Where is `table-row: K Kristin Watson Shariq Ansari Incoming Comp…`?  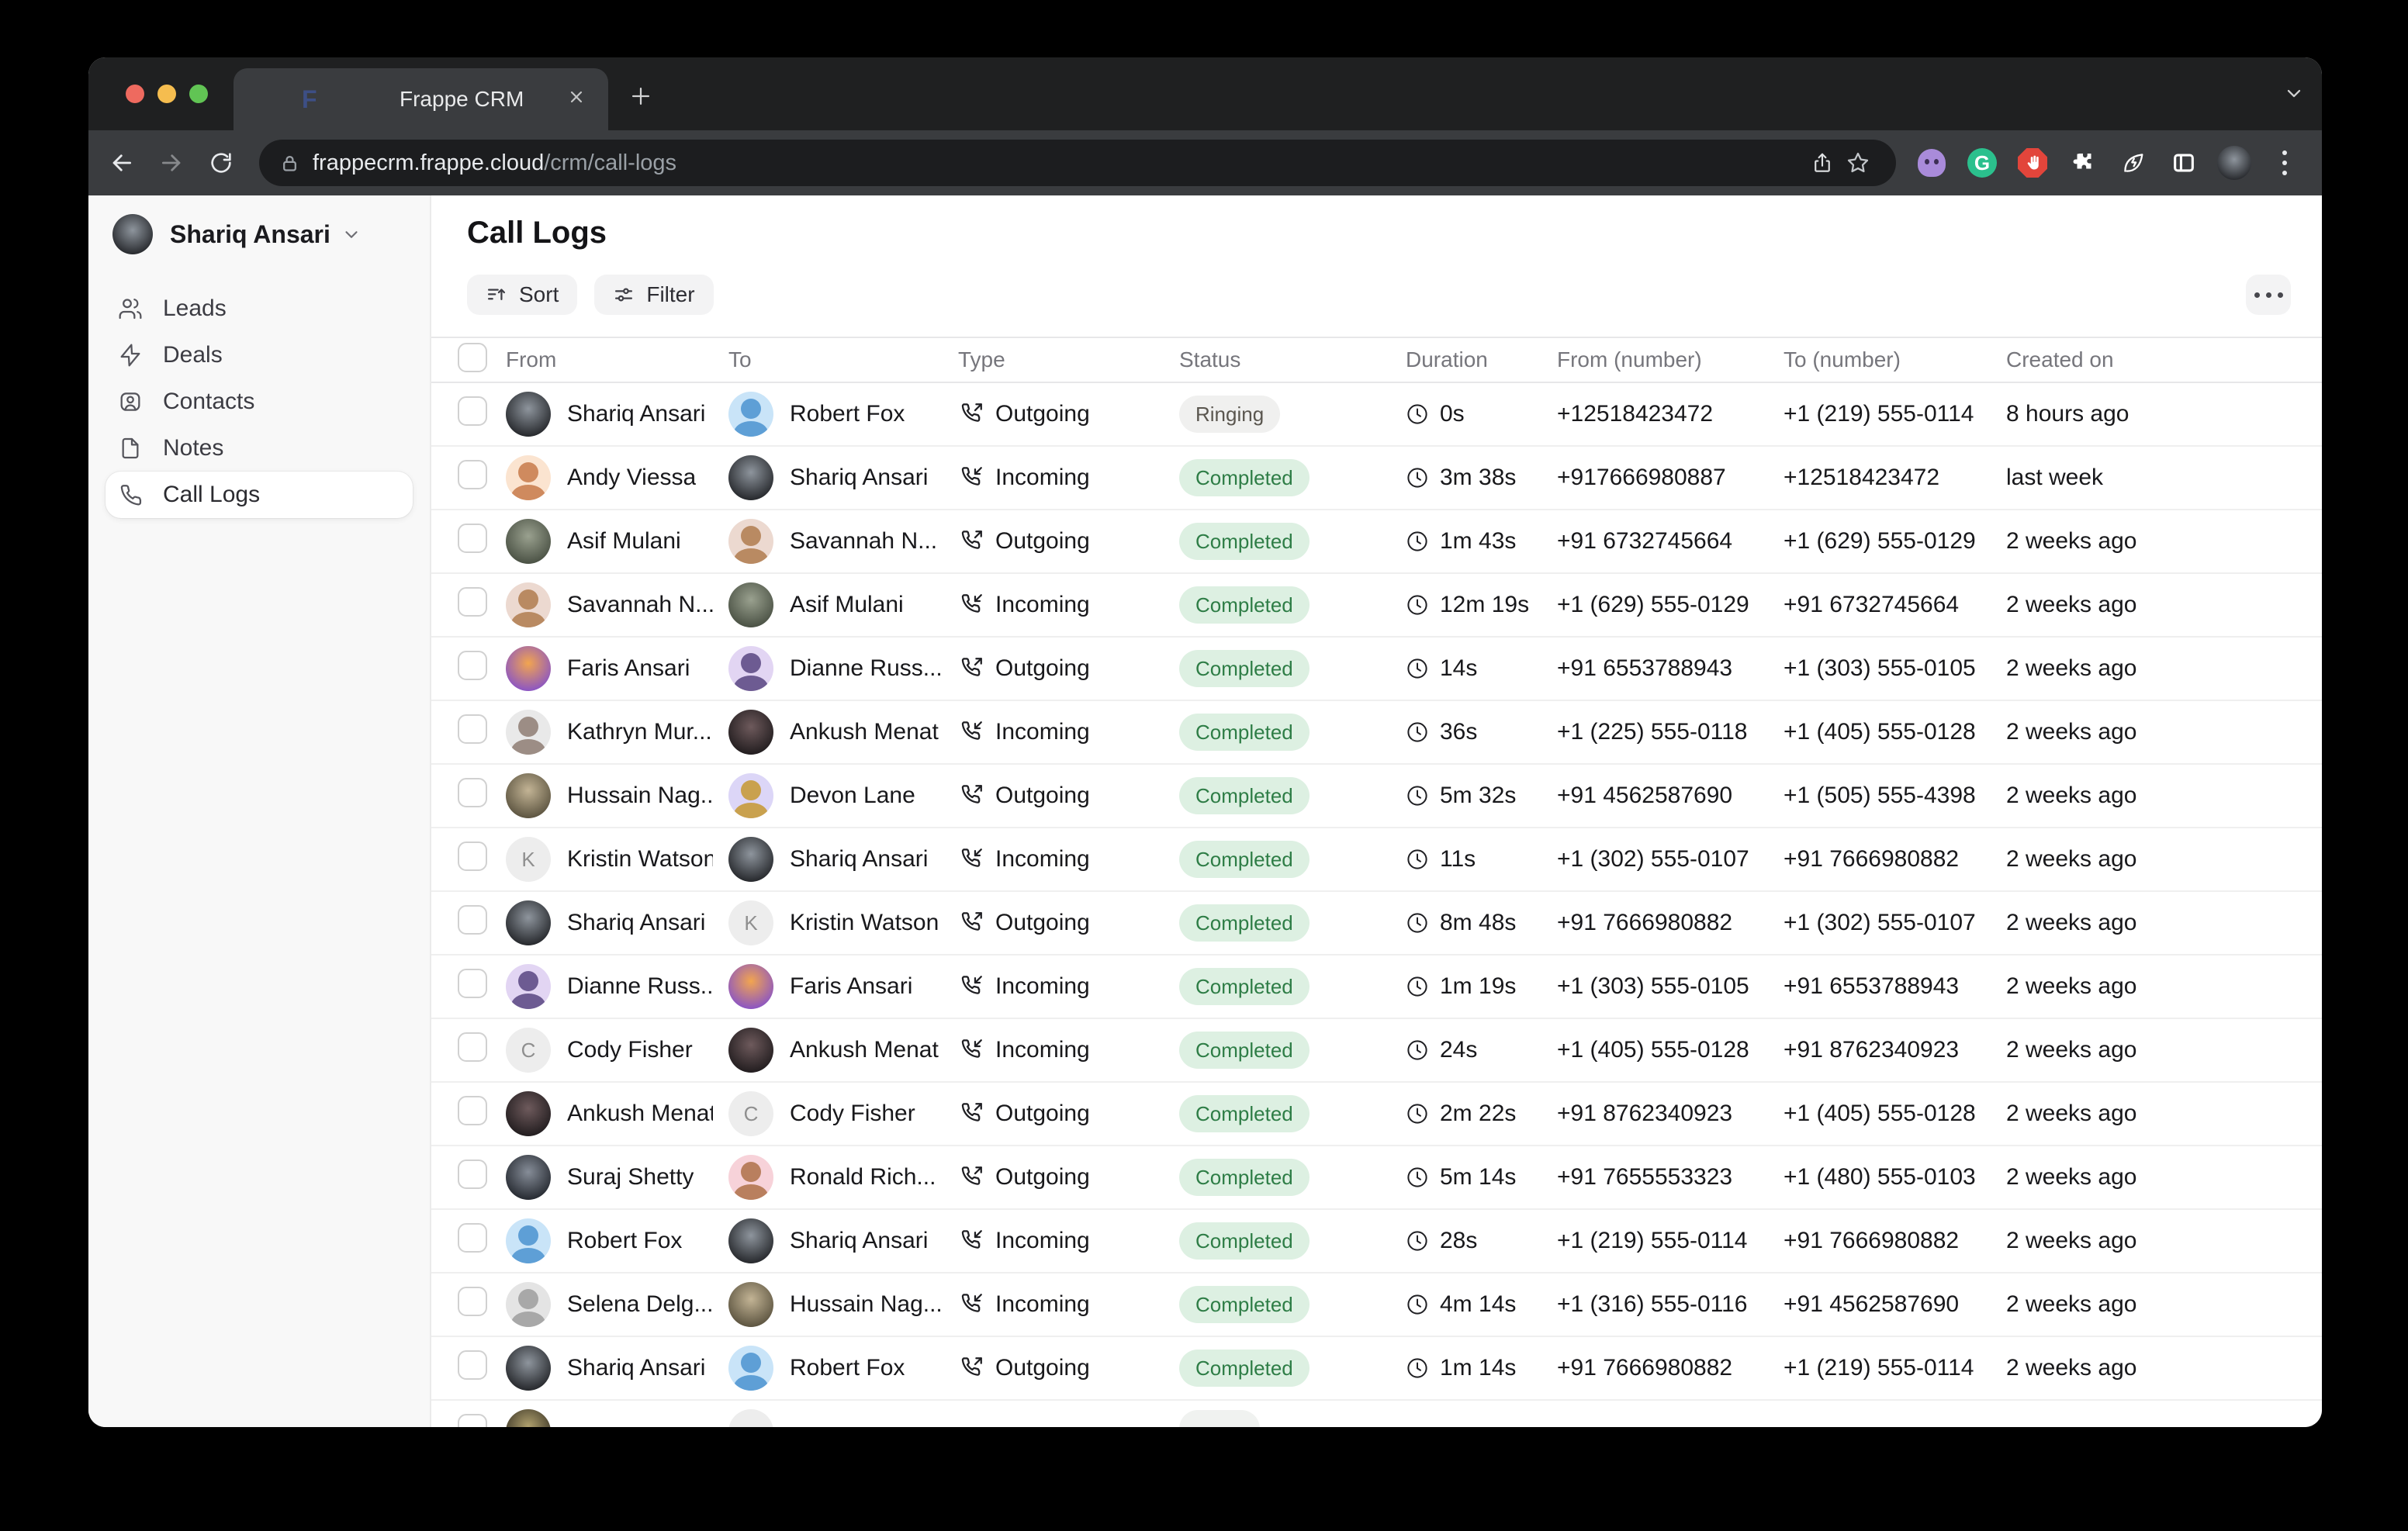
table-row: K Kristin Watson Shariq Ansari Incoming Comp… is located at coordinates (1376, 860).